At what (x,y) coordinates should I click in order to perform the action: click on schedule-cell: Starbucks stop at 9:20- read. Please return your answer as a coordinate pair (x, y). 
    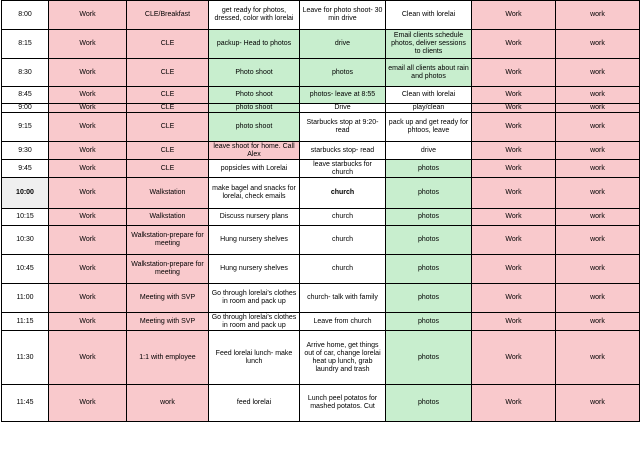
    Looking at the image, I should click on (342, 127).